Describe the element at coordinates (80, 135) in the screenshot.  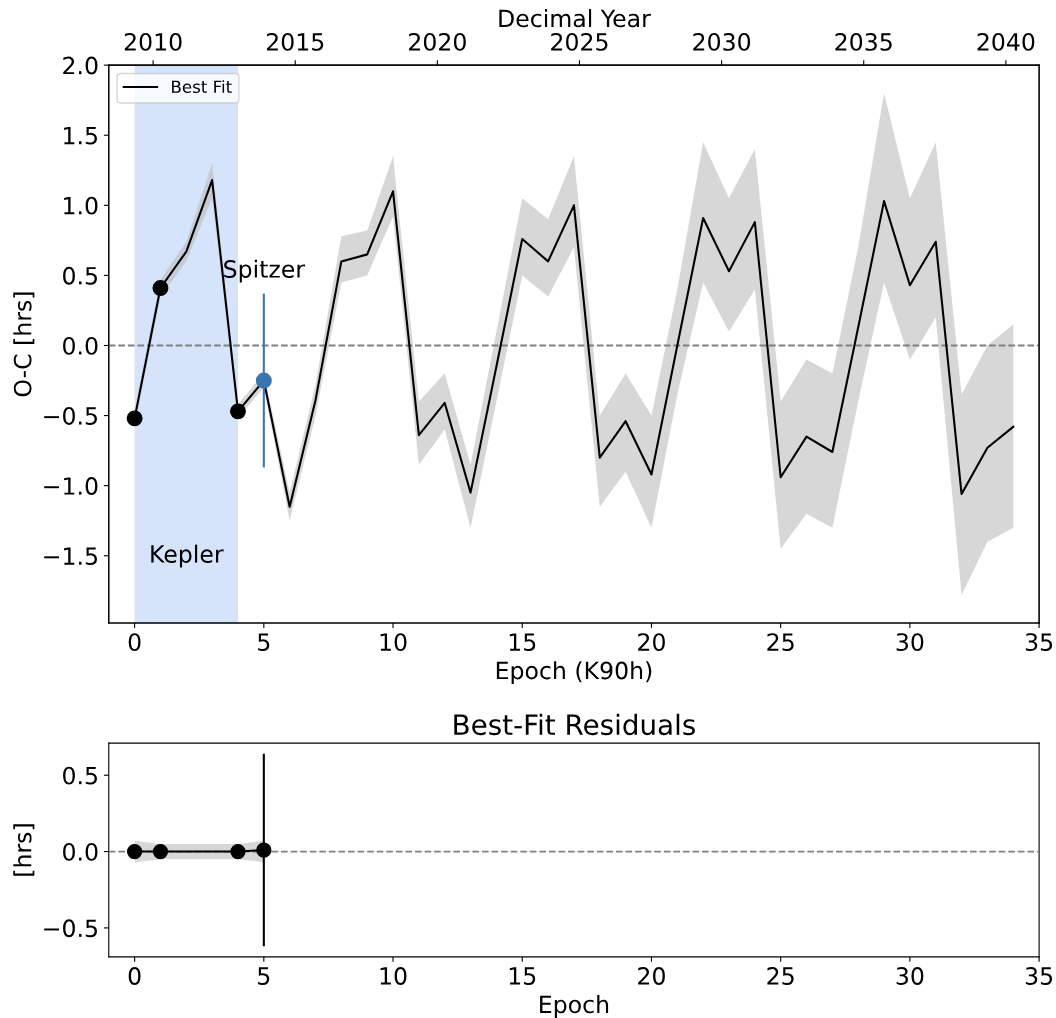
I see `y-tick-label: 1.5` at that location.